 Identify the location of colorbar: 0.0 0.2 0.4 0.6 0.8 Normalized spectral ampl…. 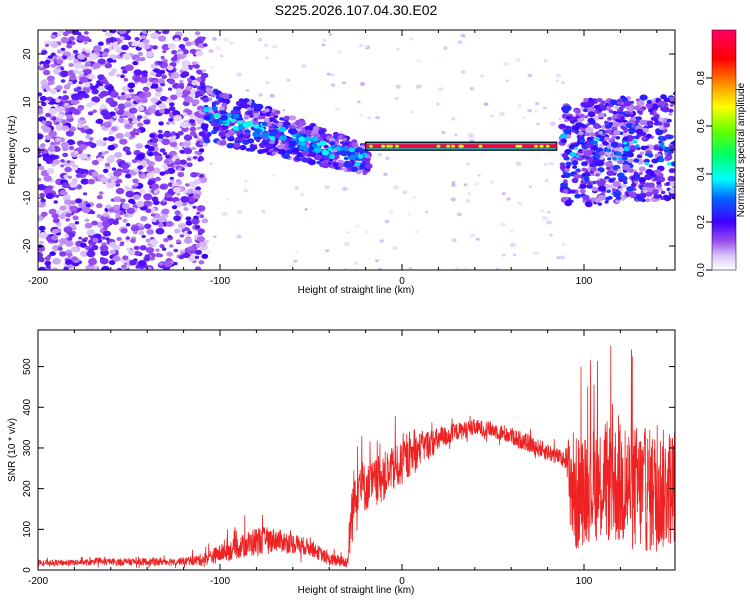
(721, 153).